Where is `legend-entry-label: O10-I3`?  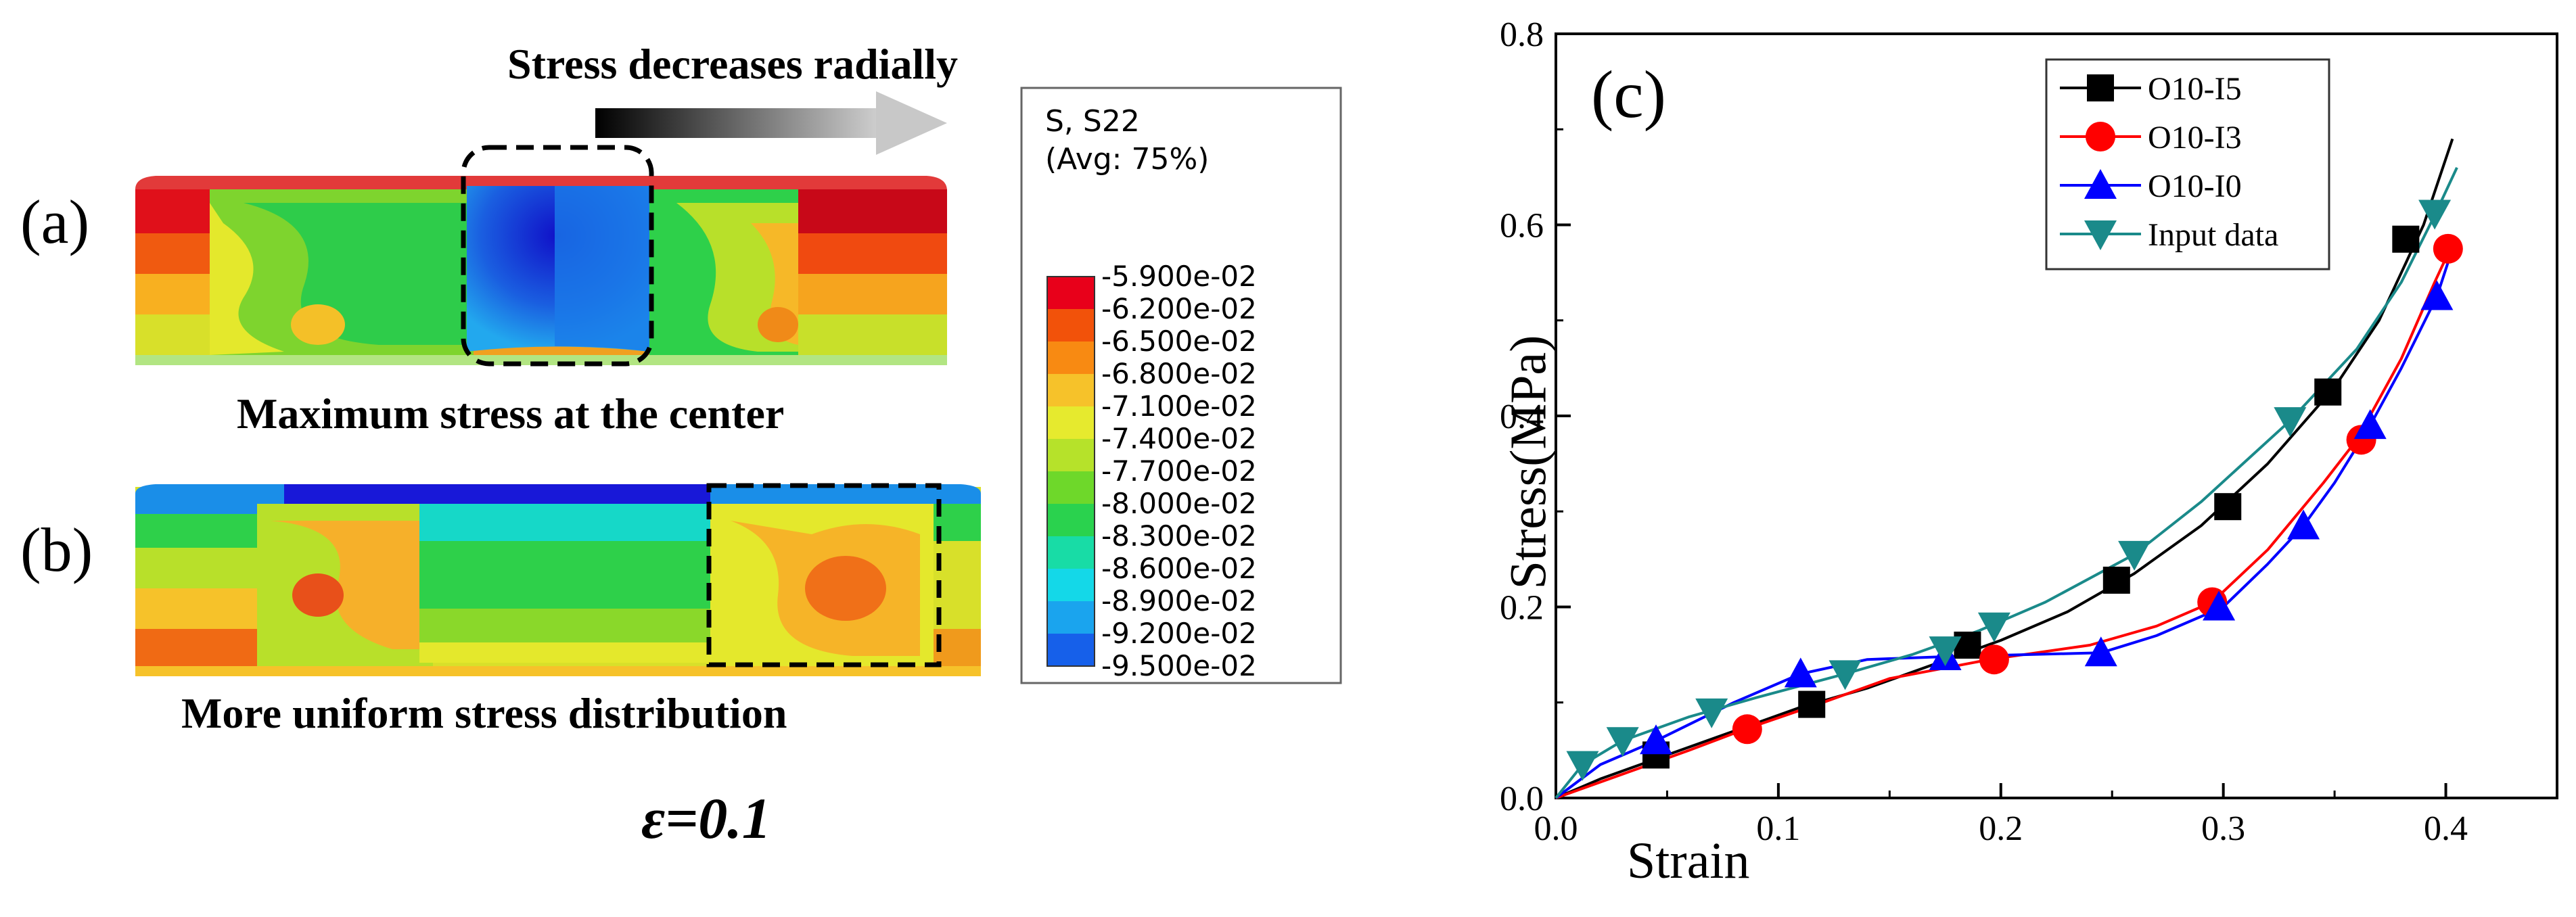
legend-entry-label: O10-I3 is located at coordinates (2195, 138).